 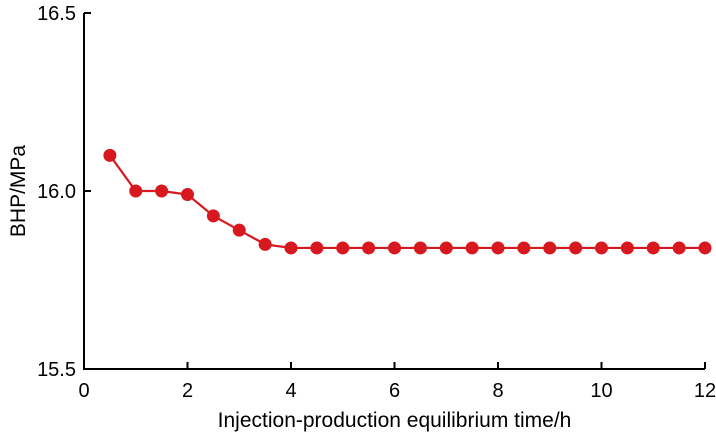 I want to click on x-tick-label: 8, so click(x=497, y=391).